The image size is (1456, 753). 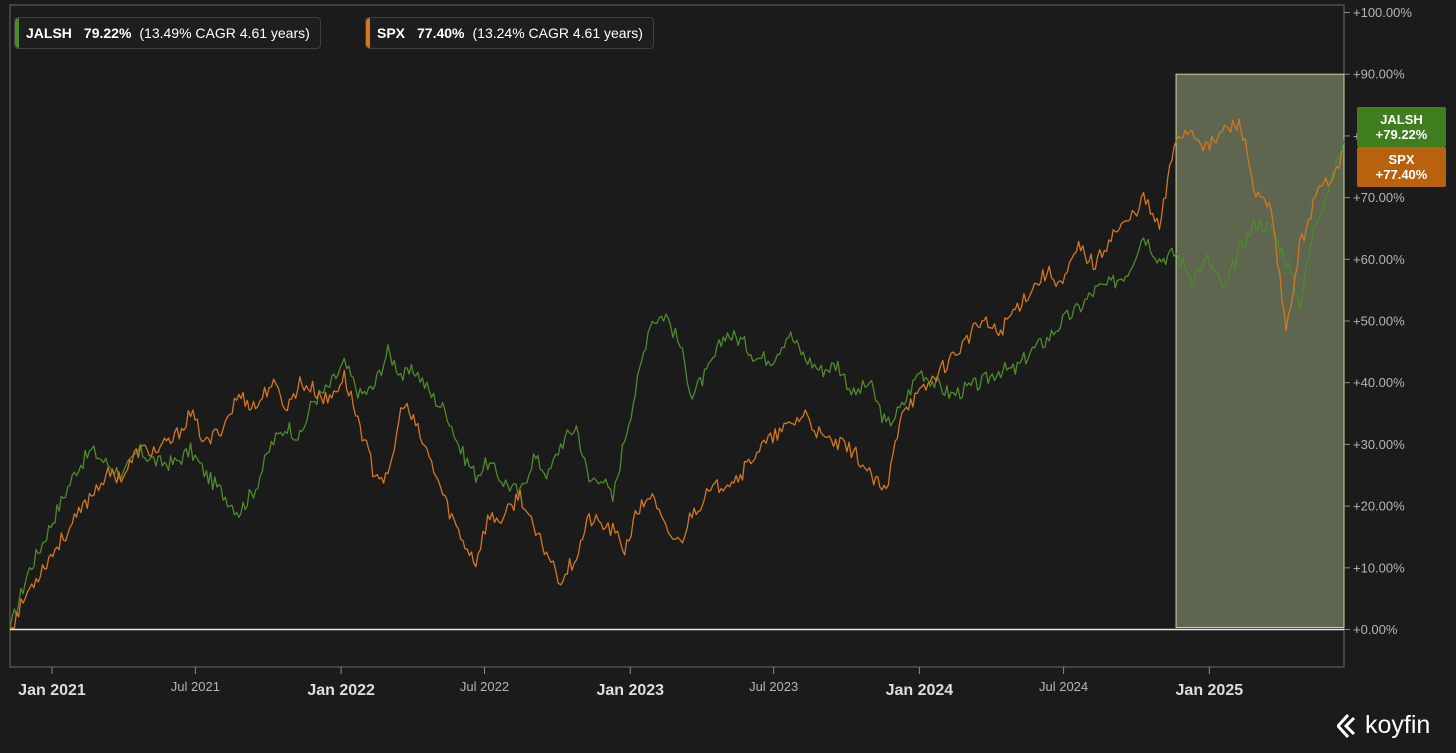 I want to click on y-tick-label: +100.00%, so click(x=1382, y=12).